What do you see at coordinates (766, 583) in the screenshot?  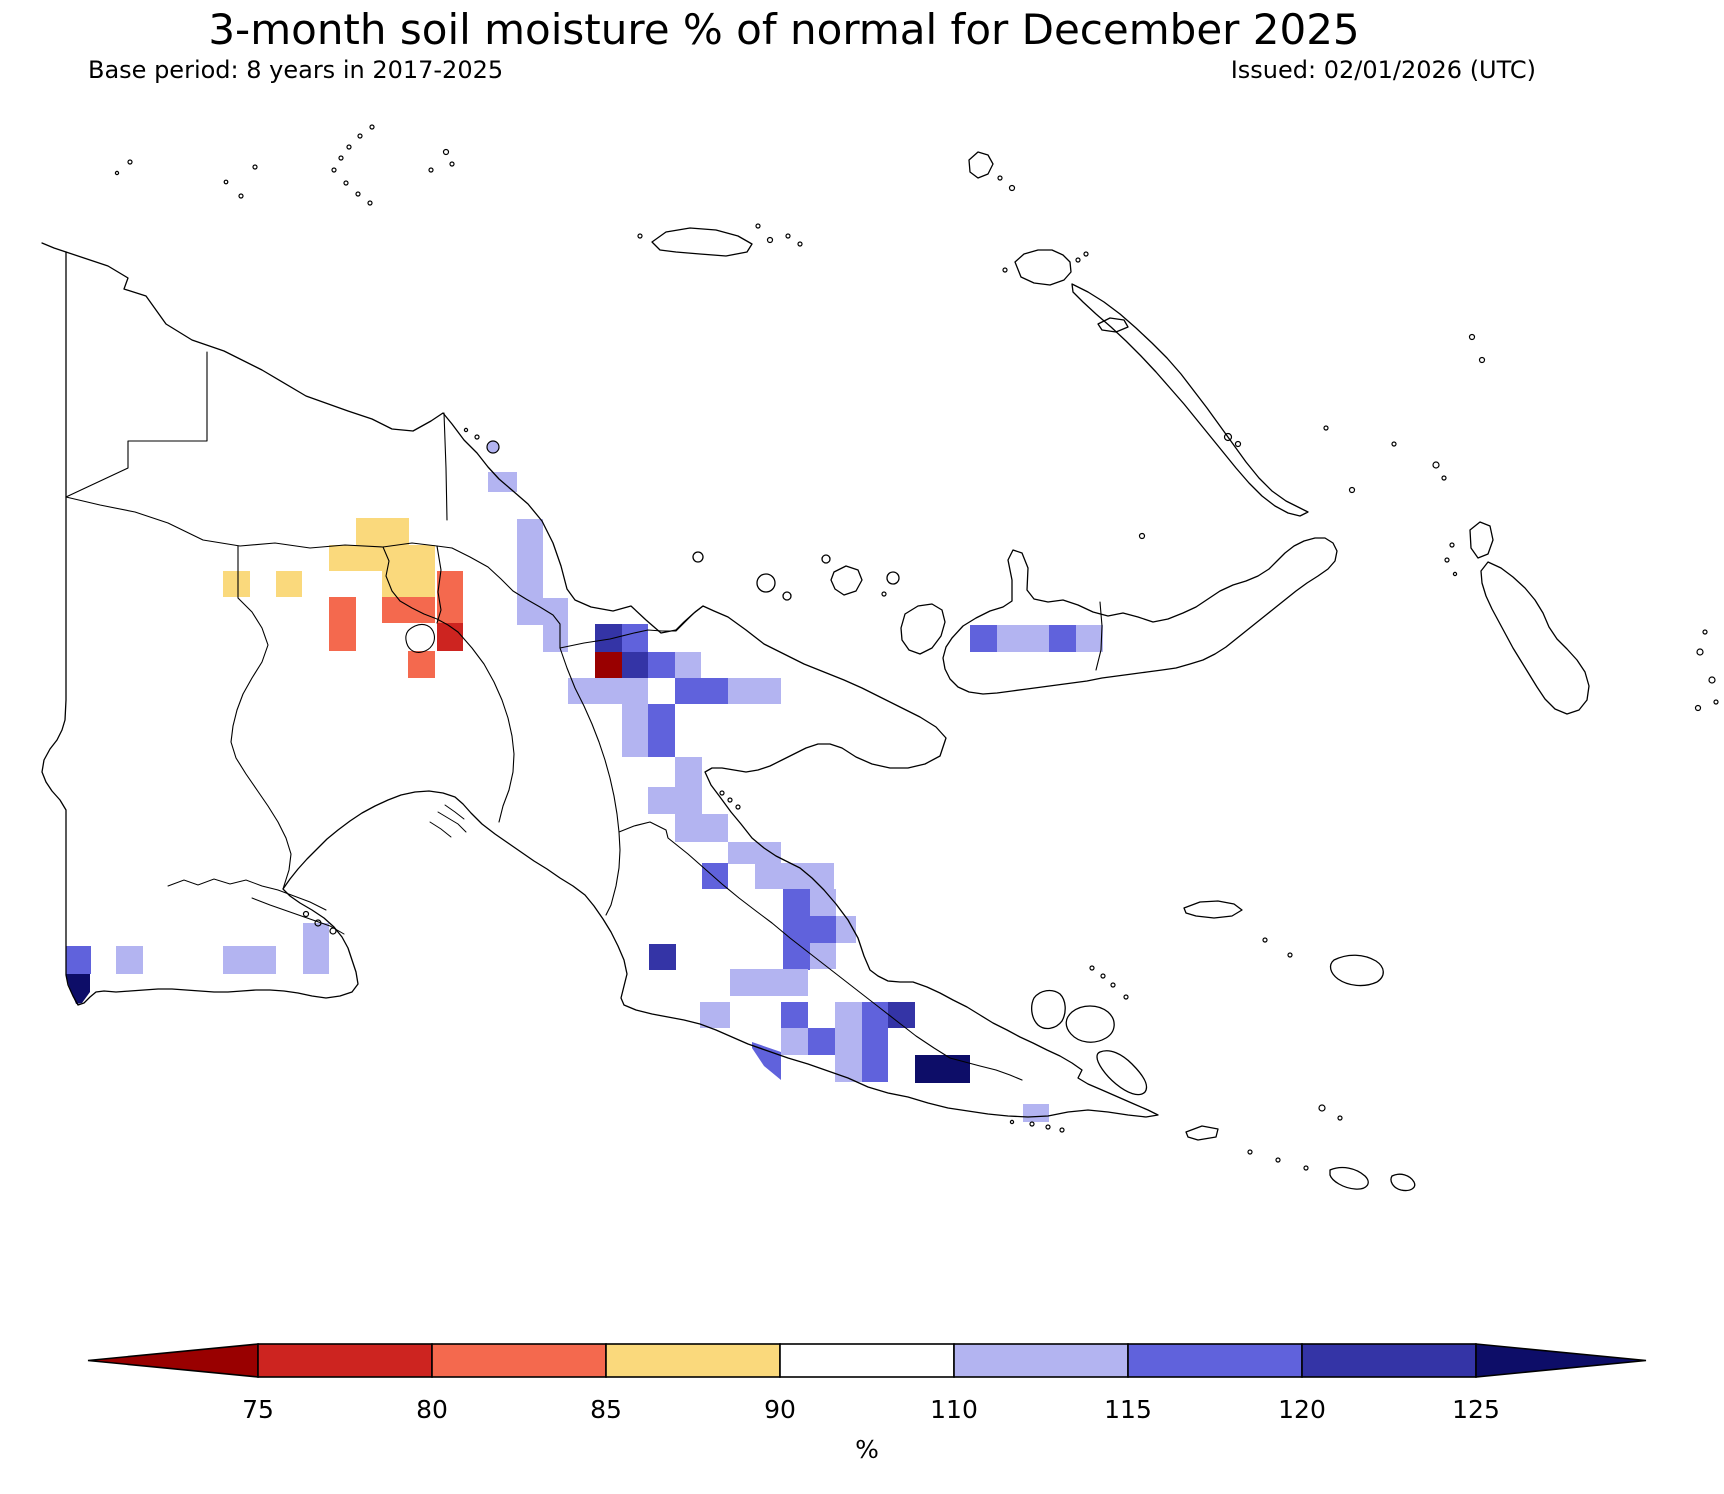 I see `karkar-island` at bounding box center [766, 583].